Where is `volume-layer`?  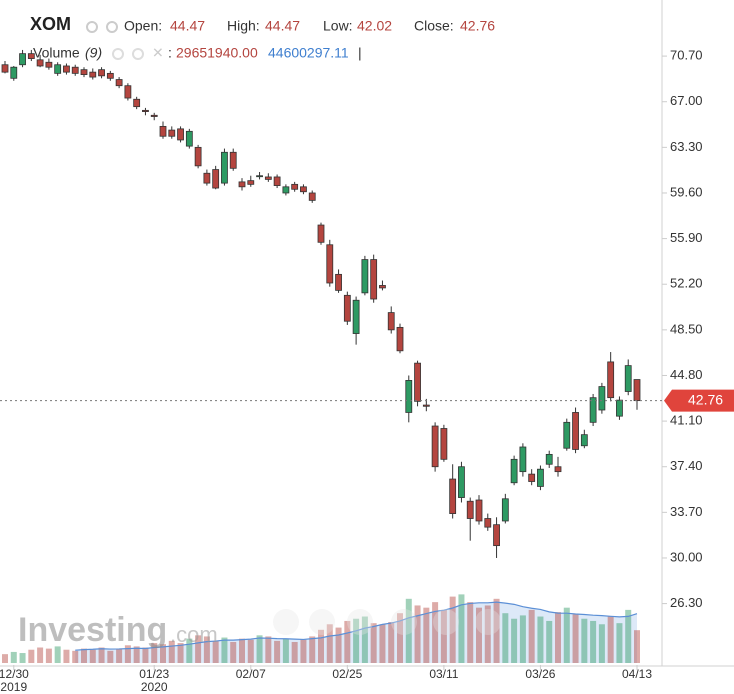 volume-layer is located at coordinates (321, 628).